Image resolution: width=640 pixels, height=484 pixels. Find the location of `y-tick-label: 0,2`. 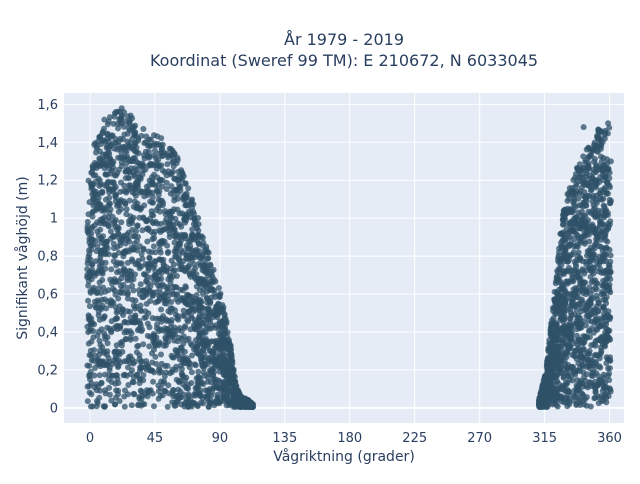

y-tick-label: 0,2 is located at coordinates (47, 370).